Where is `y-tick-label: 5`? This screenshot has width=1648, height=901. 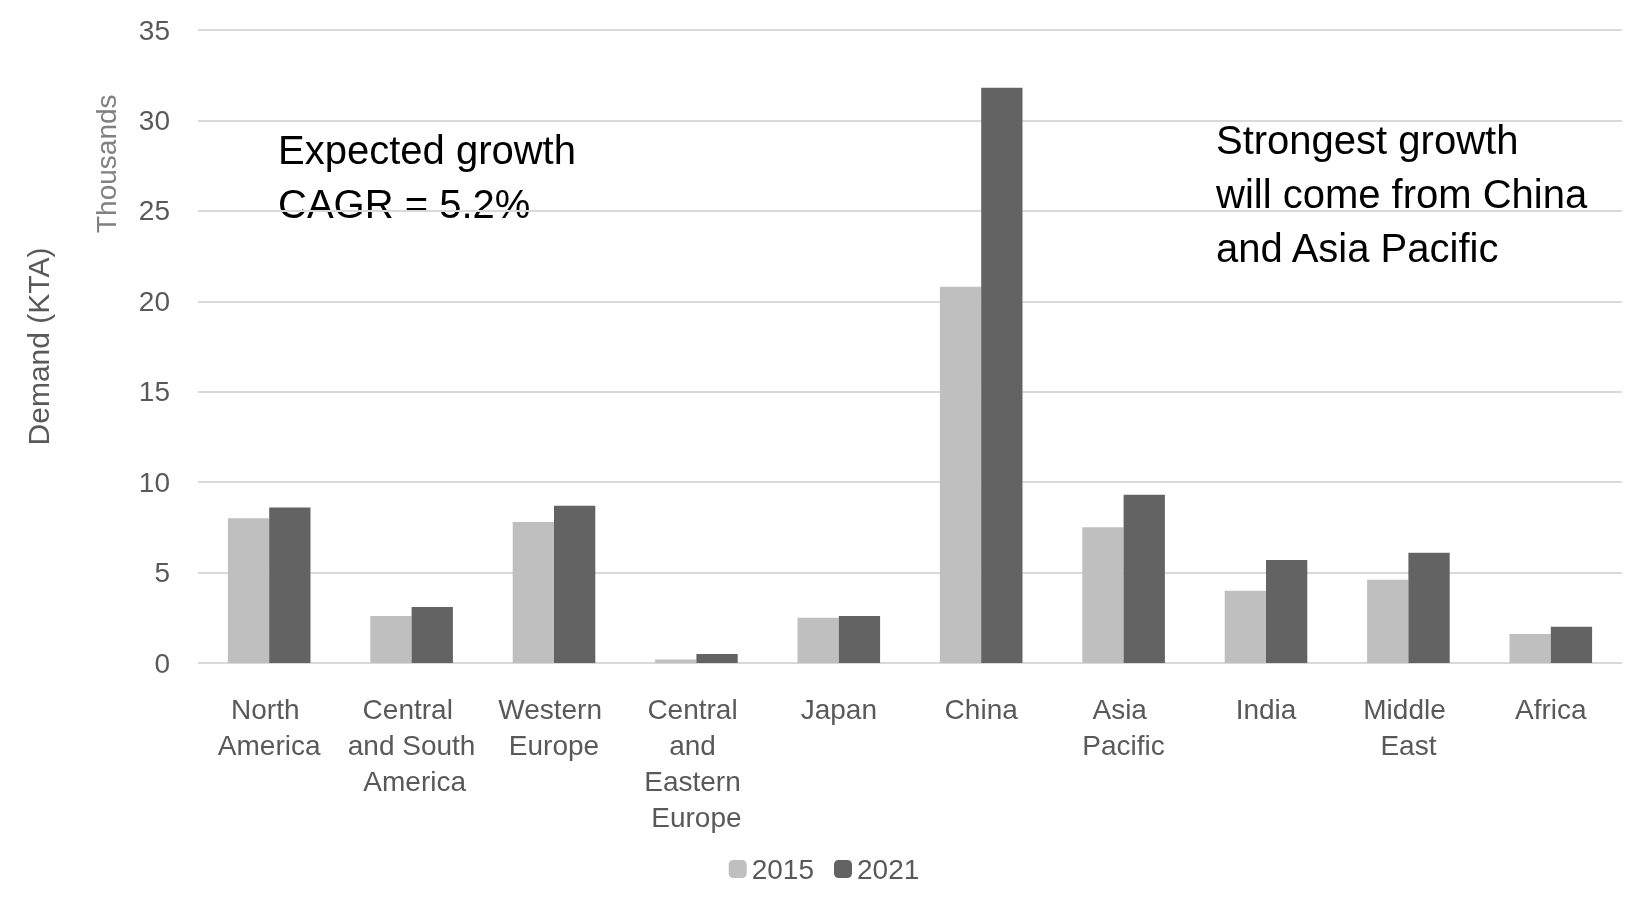
y-tick-label: 5 is located at coordinates (162, 573).